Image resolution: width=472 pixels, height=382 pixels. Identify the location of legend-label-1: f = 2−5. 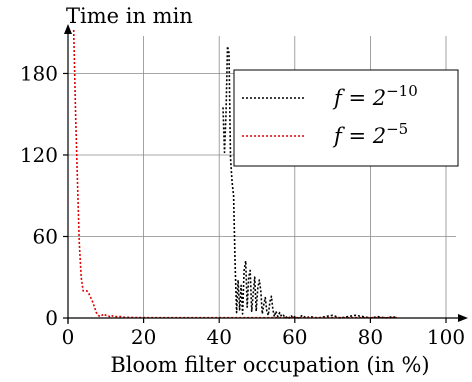
(370, 134).